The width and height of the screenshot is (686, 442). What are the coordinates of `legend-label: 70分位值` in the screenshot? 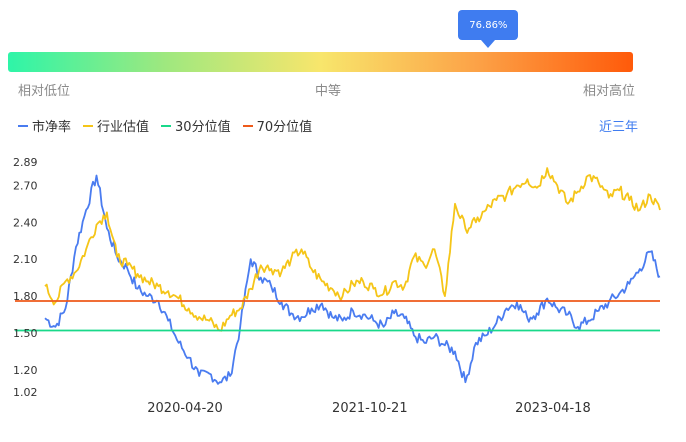 It's located at (284, 127).